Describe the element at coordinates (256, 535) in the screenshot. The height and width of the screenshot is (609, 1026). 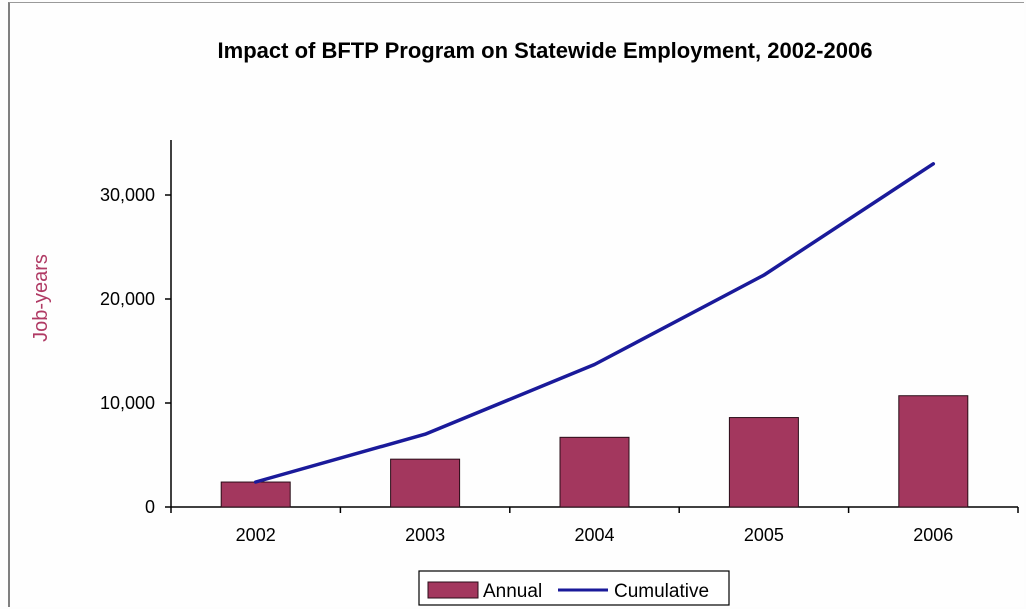
I see `x-tick-label: 2002` at that location.